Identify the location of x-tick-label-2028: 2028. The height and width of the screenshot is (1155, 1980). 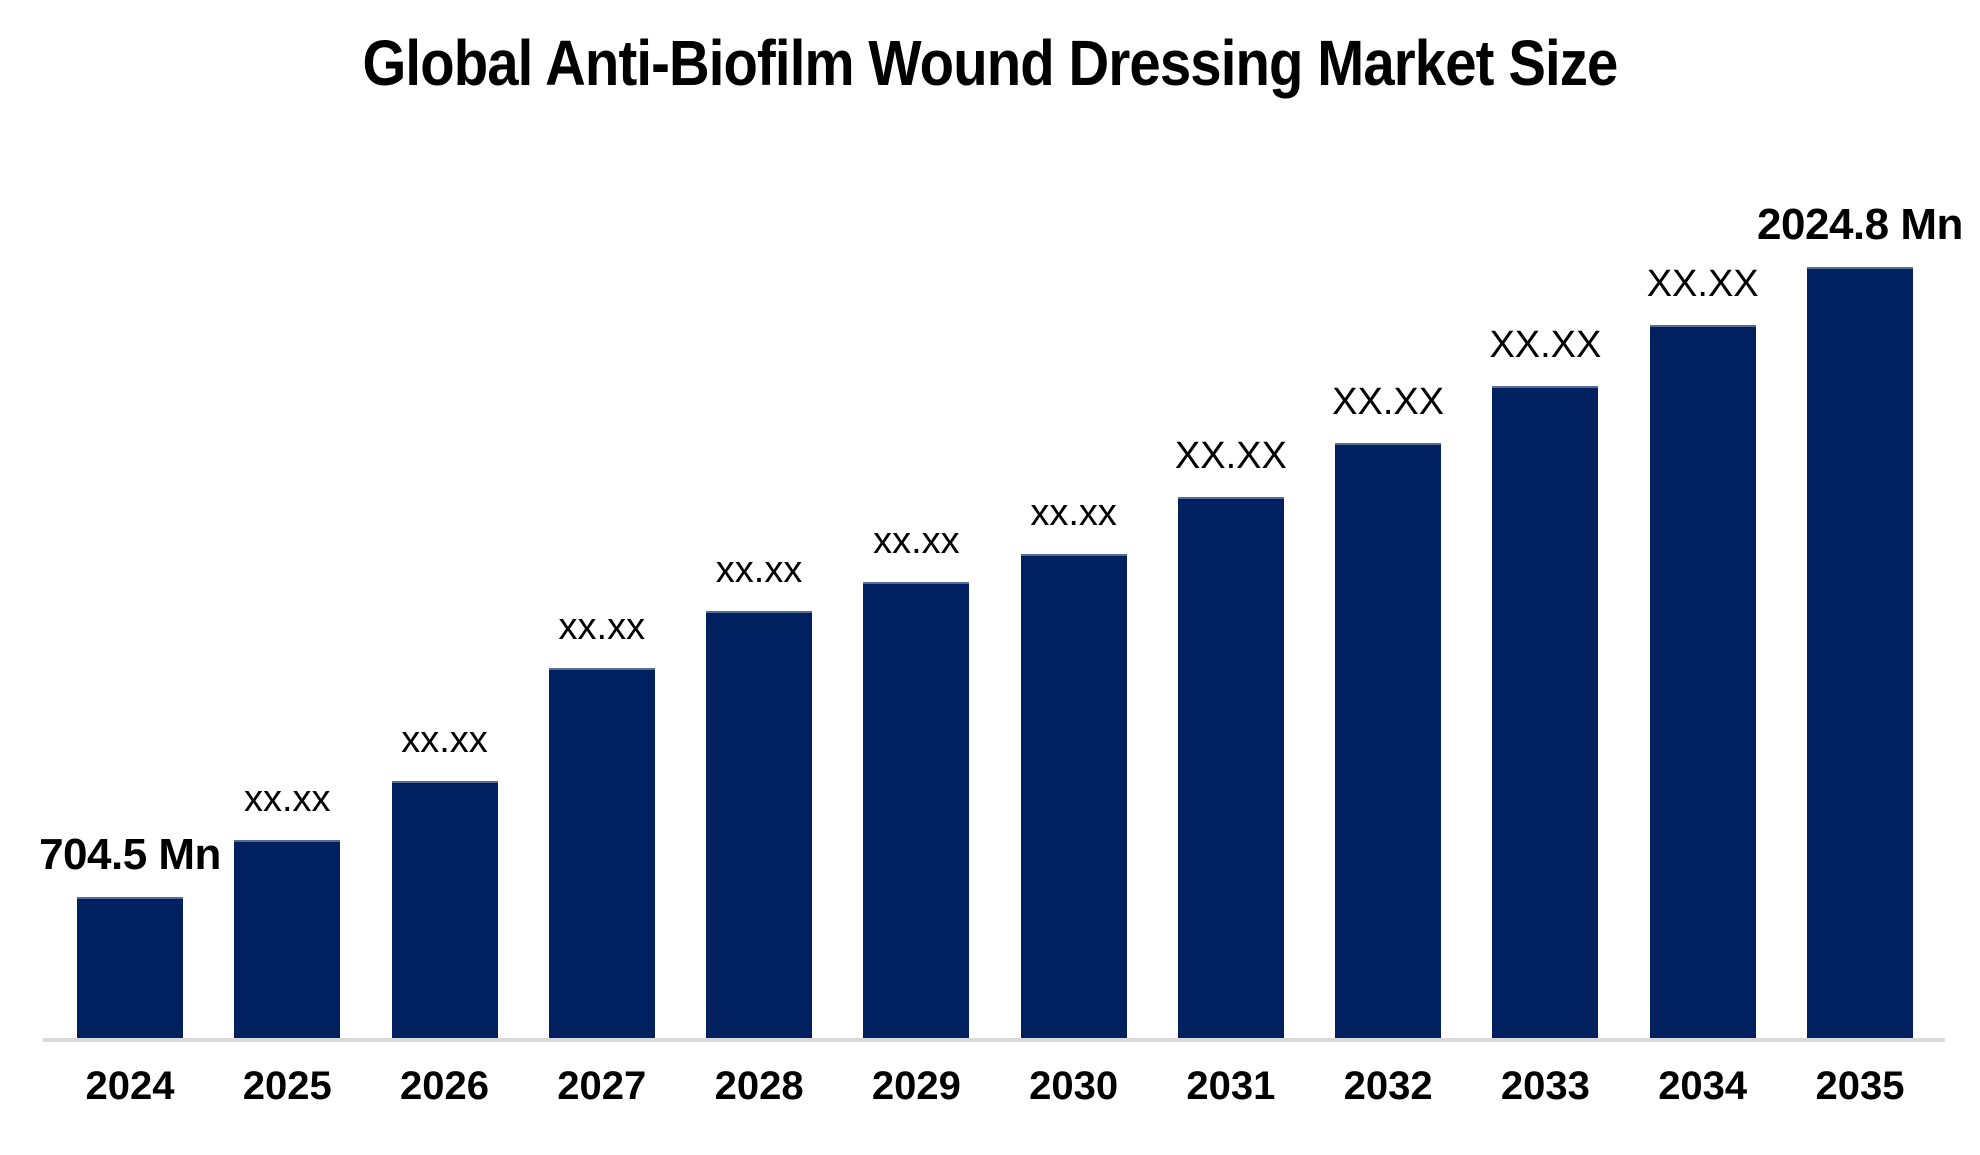
(759, 1086).